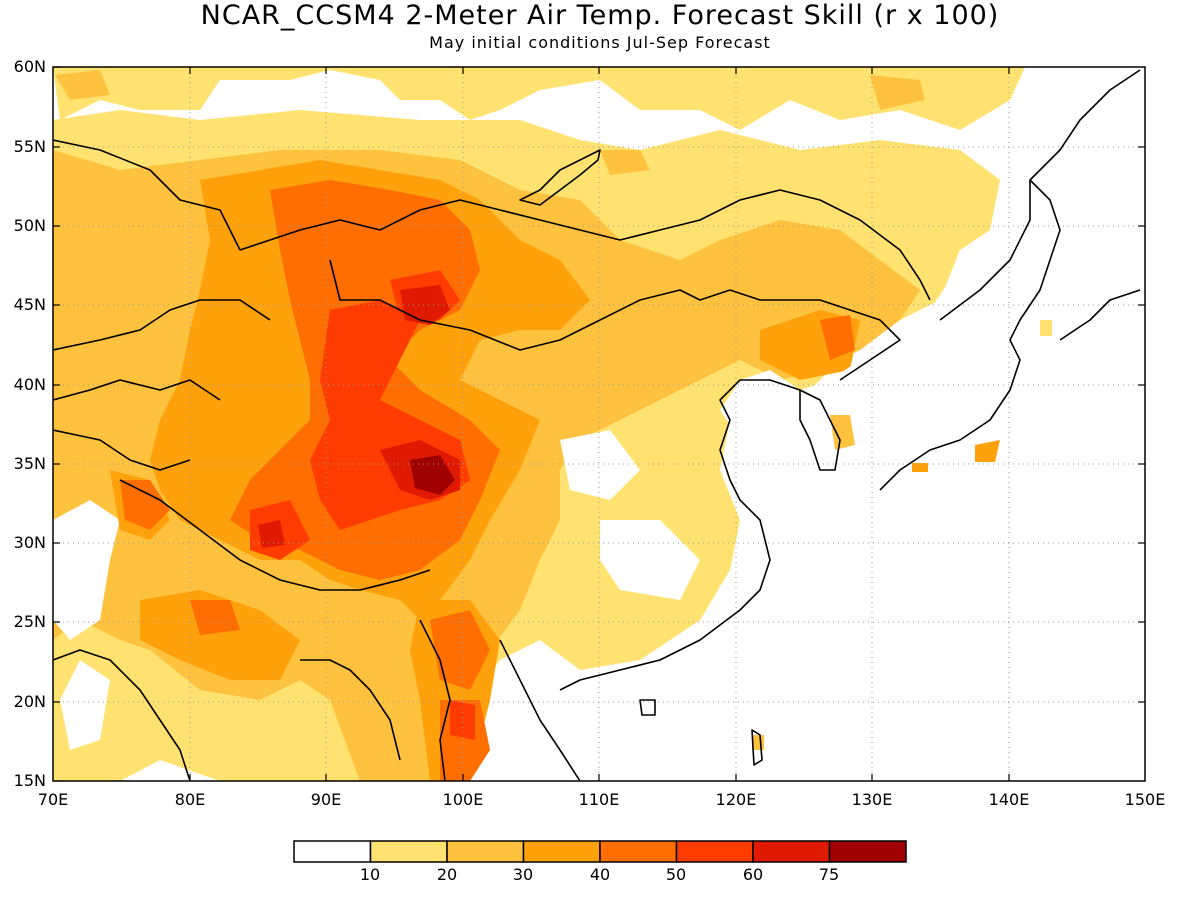 The image size is (1200, 900). Describe the element at coordinates (53, 799) in the screenshot. I see `lon-label-70e: 70E` at that location.